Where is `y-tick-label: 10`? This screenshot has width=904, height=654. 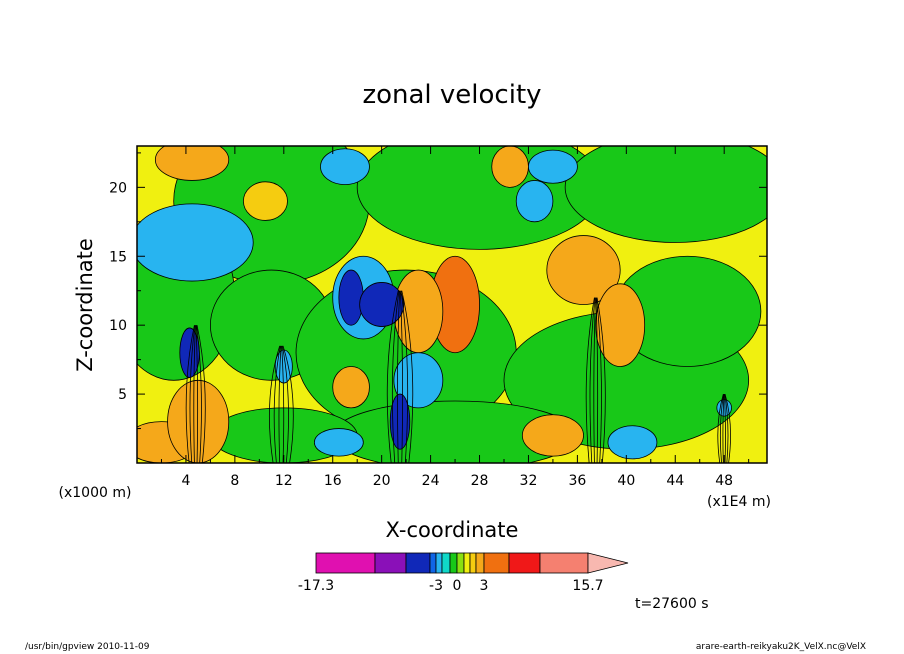 y-tick-label: 10 is located at coordinates (118, 326).